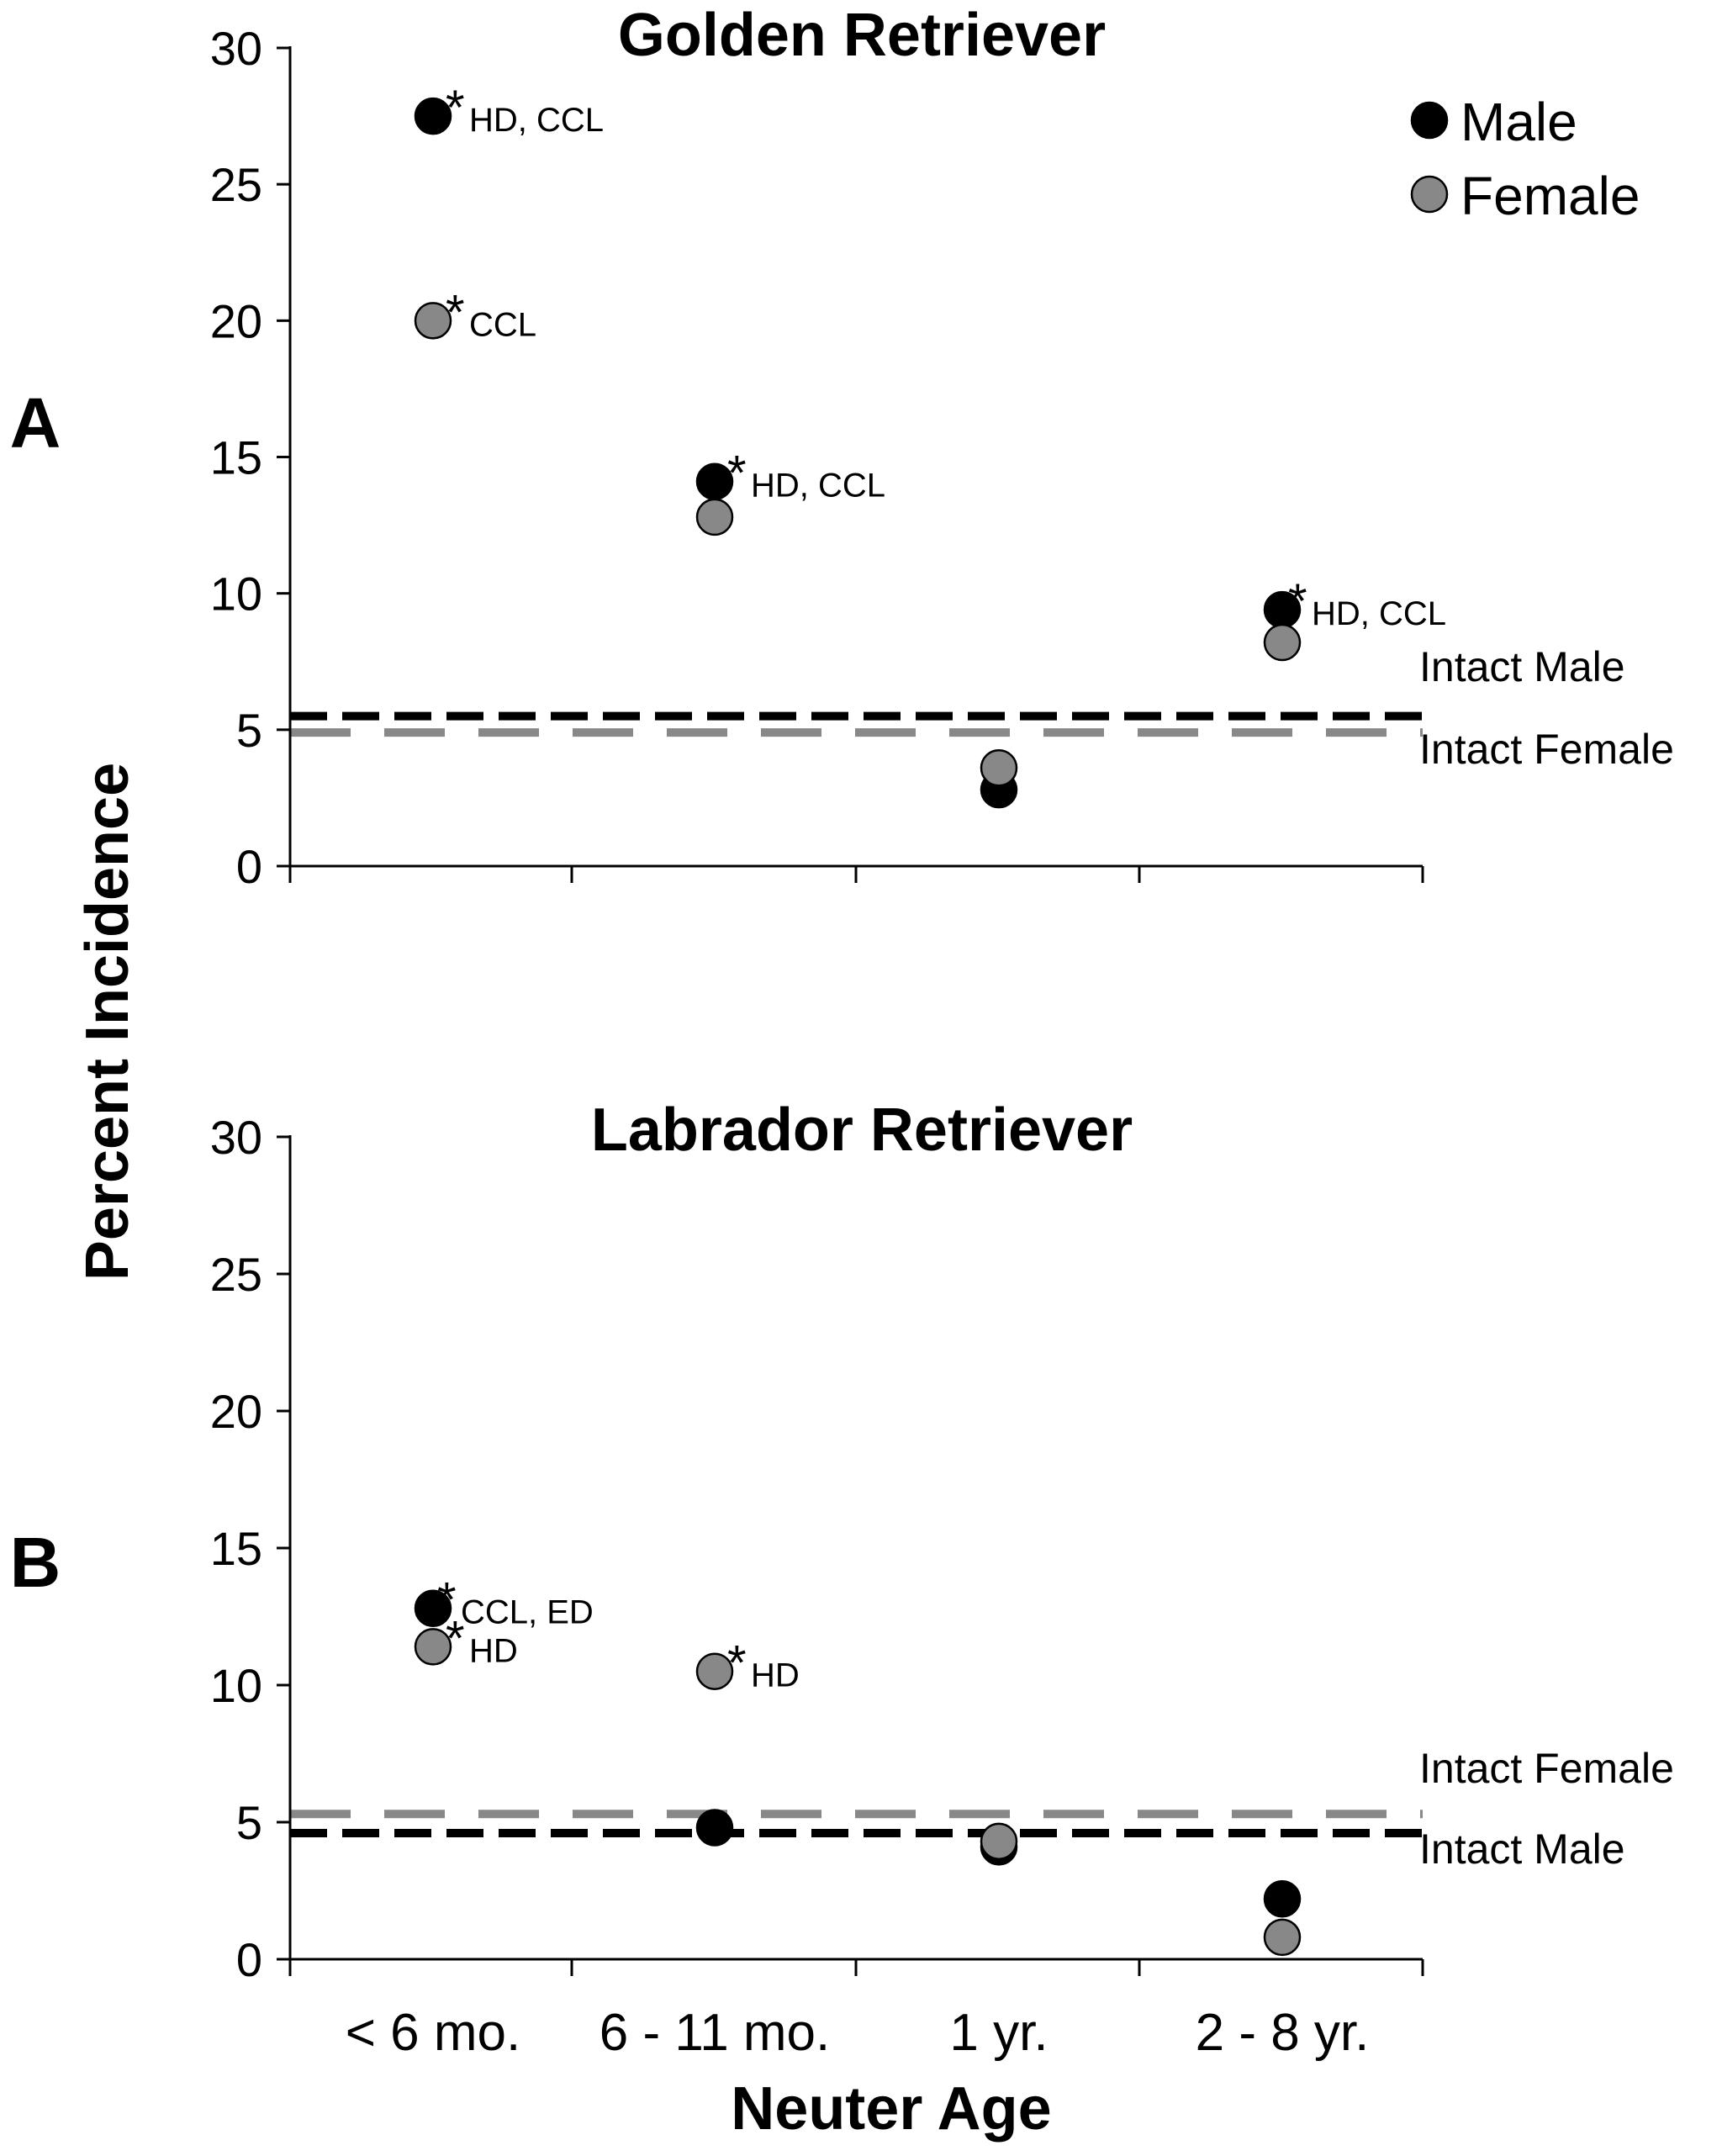 The image size is (1722, 2156). I want to click on panel-b-annotation-female-1: HD, so click(775, 1675).